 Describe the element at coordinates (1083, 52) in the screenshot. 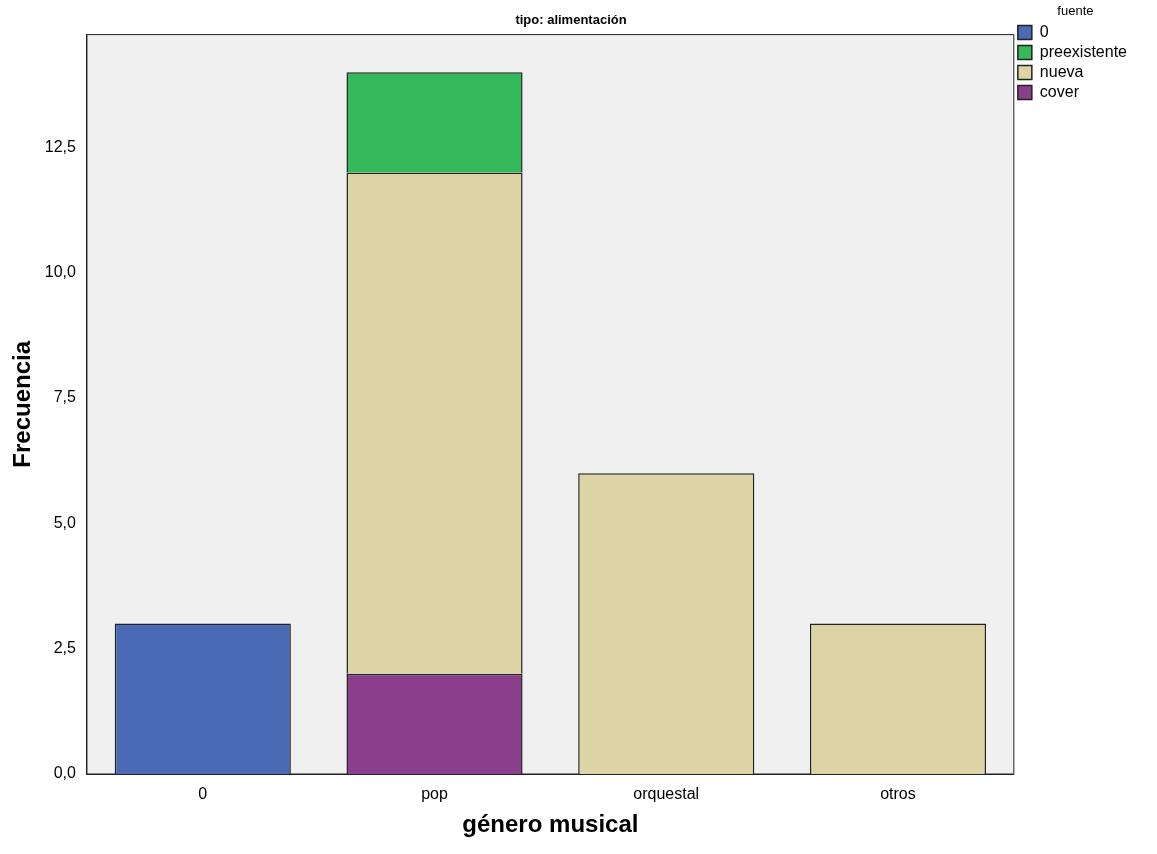

I see `legend-label: preexistente` at that location.